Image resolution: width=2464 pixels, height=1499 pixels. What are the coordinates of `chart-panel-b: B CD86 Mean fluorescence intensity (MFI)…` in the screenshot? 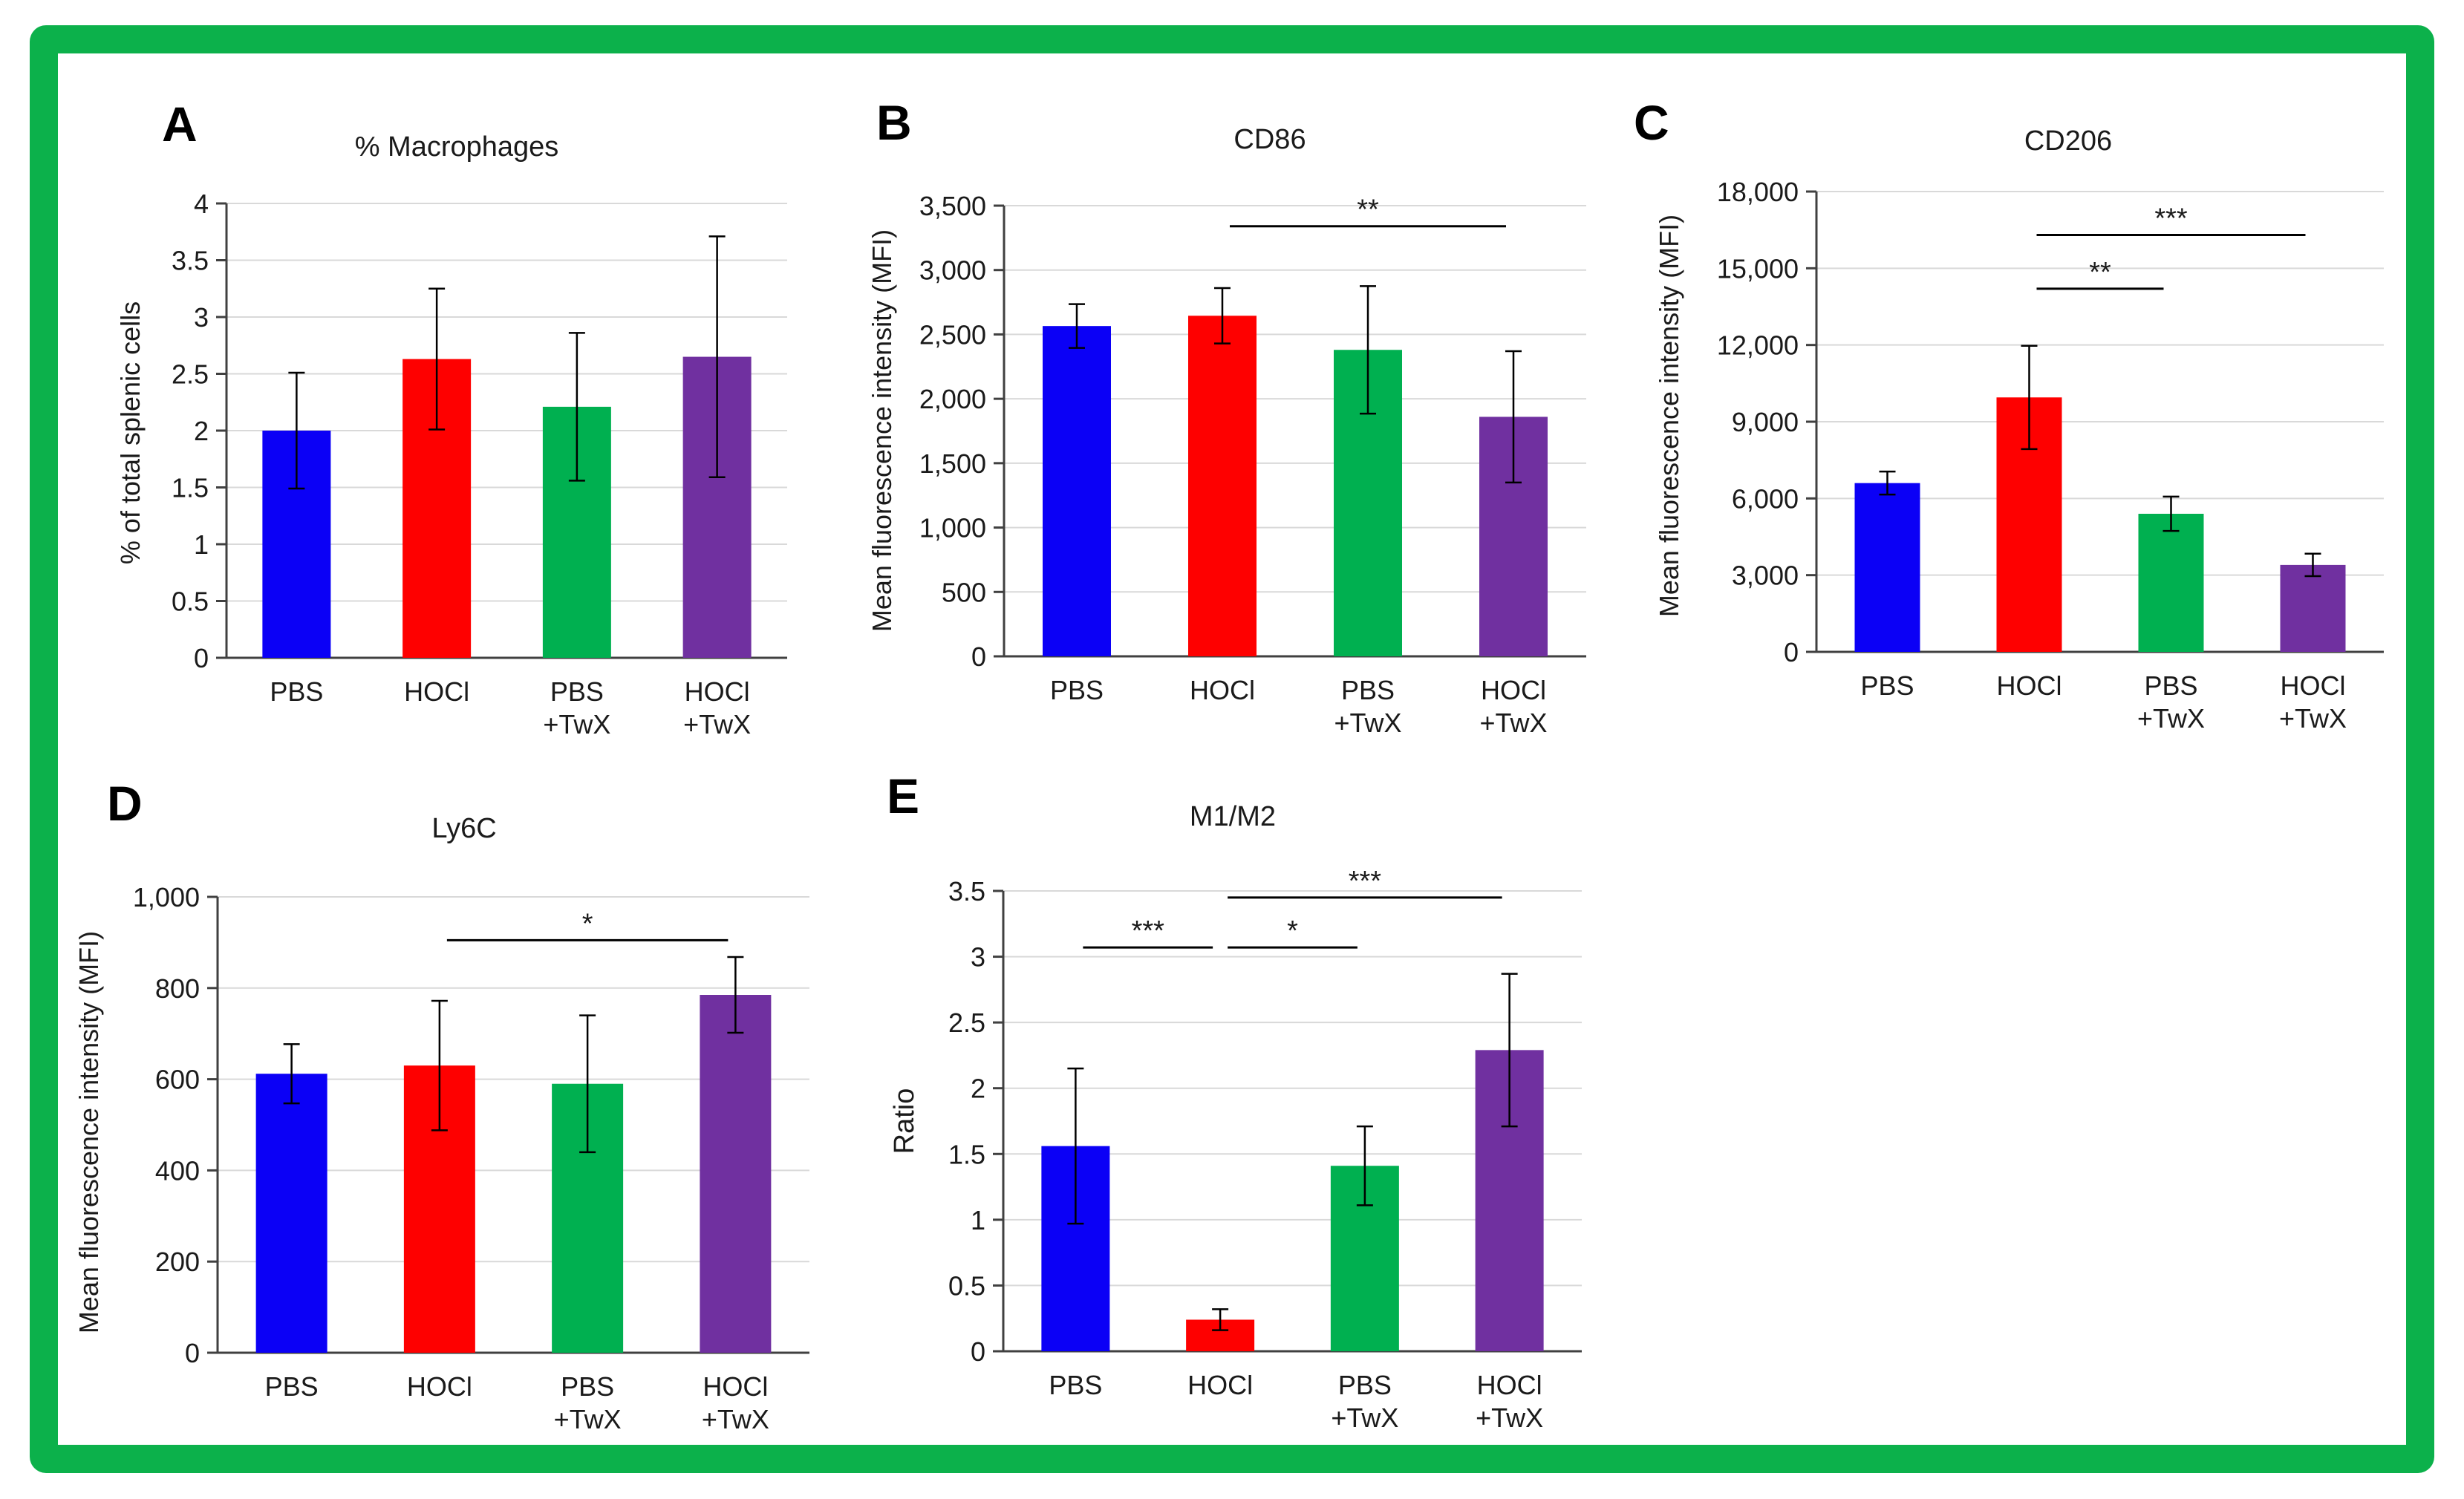 It's located at (1226, 416).